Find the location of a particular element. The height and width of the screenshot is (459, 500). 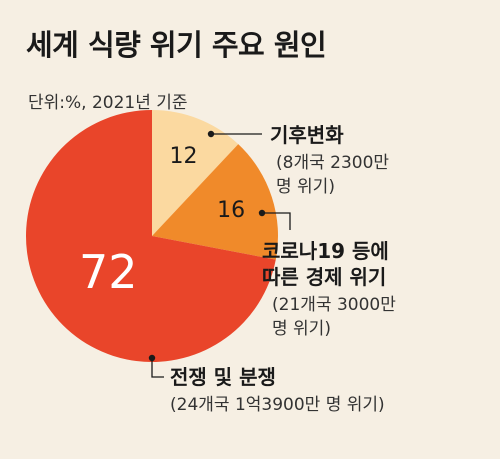

annotation-detail: (8개국 2300만 is located at coordinates (332, 163).